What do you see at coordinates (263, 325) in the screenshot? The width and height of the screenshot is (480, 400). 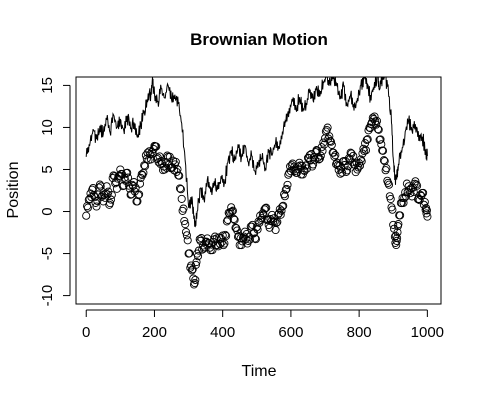 I see `x-axis: 0 200 400 600 800 1000` at bounding box center [263, 325].